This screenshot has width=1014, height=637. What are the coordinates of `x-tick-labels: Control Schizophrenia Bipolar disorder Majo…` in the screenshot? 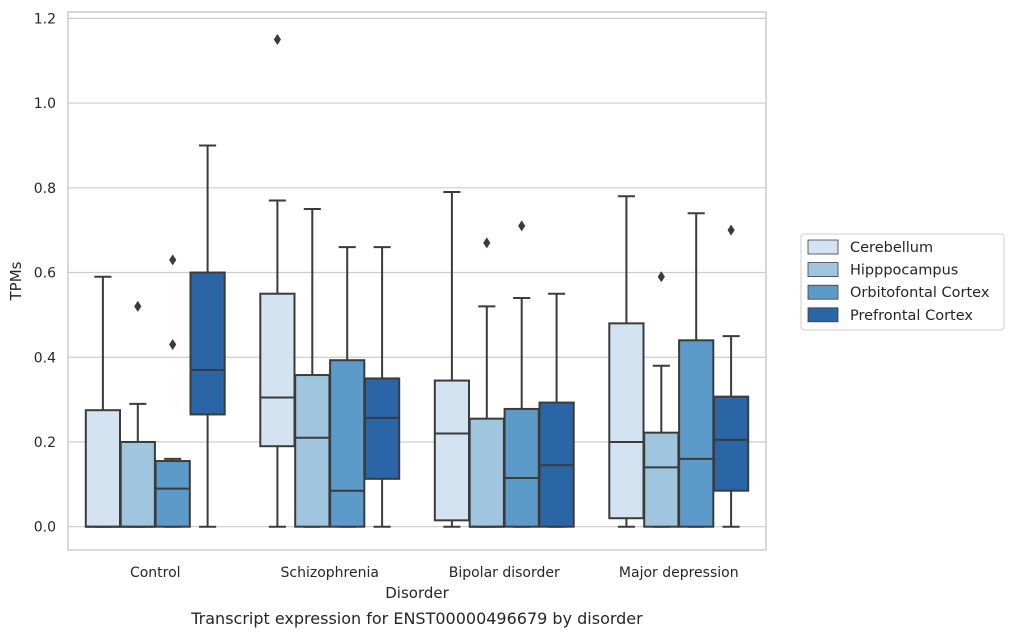 It's located at (434, 573).